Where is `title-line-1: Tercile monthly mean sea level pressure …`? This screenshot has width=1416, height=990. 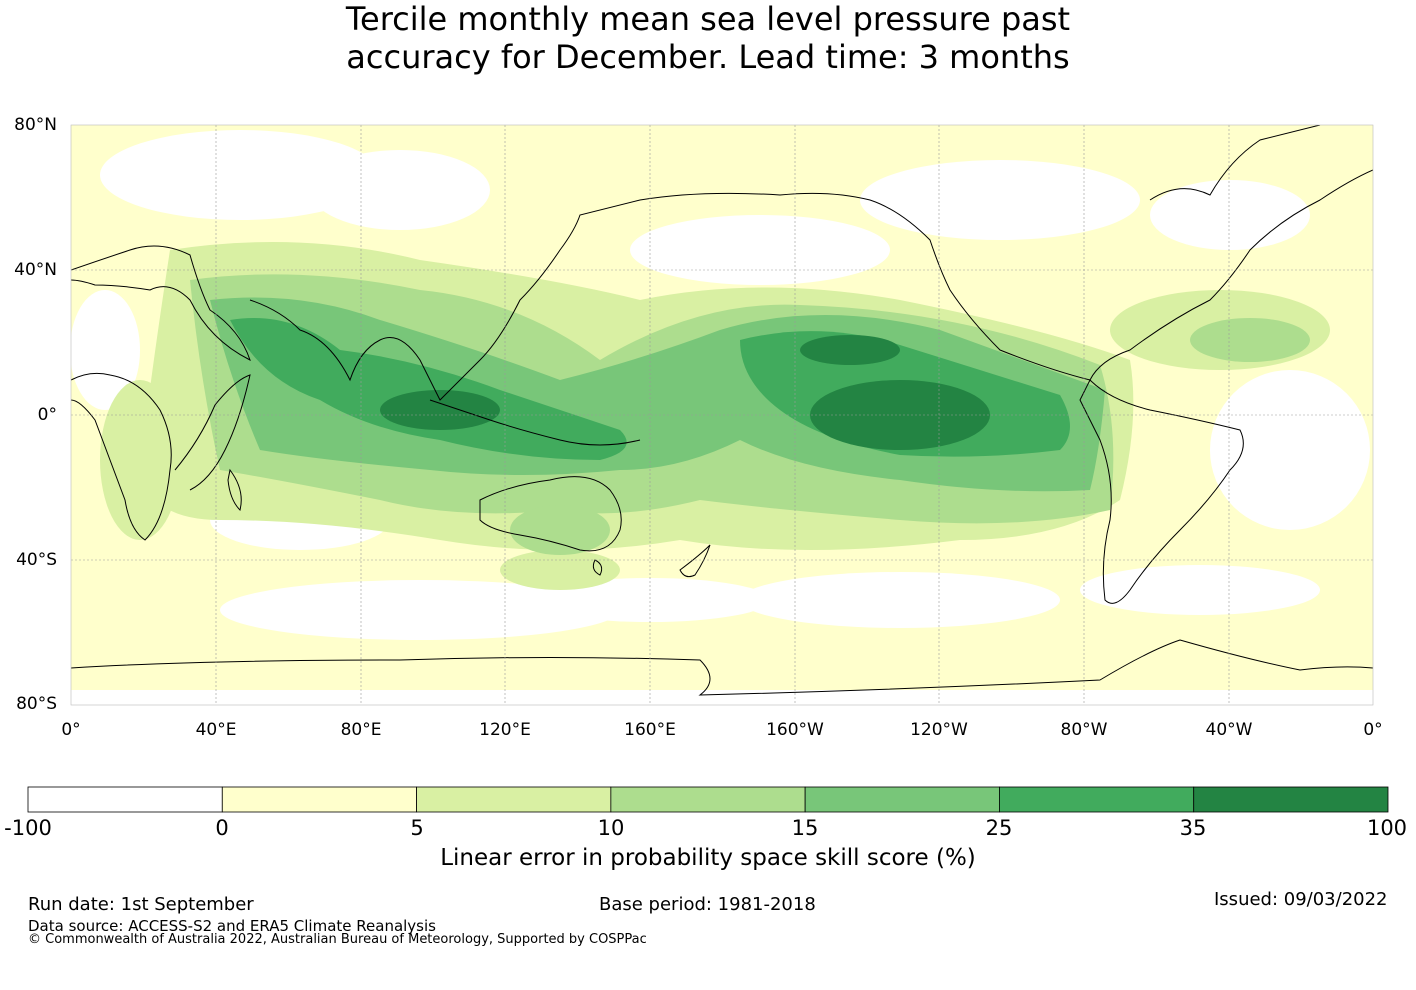 title-line-1: Tercile monthly mean sea level pressure … is located at coordinates (708, 19).